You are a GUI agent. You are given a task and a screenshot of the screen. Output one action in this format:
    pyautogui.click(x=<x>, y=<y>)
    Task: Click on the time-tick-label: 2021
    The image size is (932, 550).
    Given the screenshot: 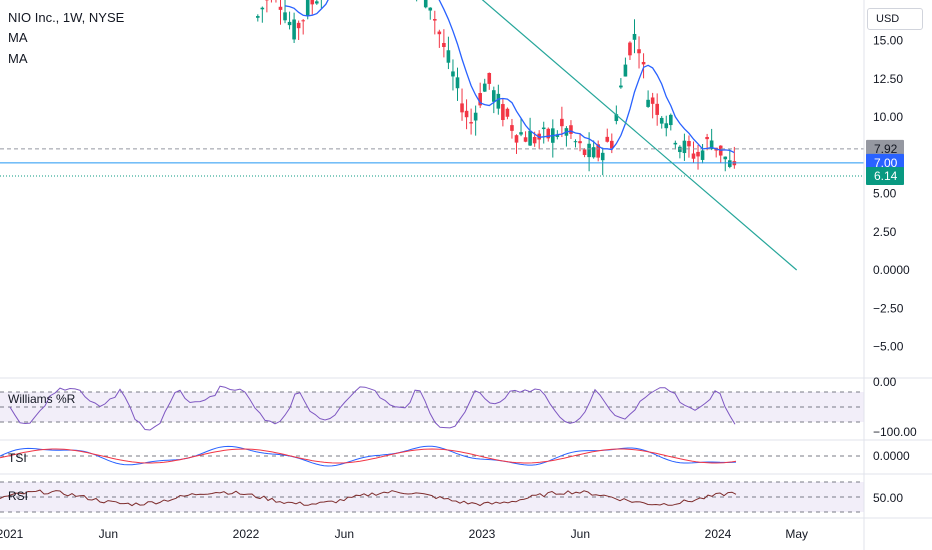 What is the action you would take?
    pyautogui.click(x=12, y=534)
    